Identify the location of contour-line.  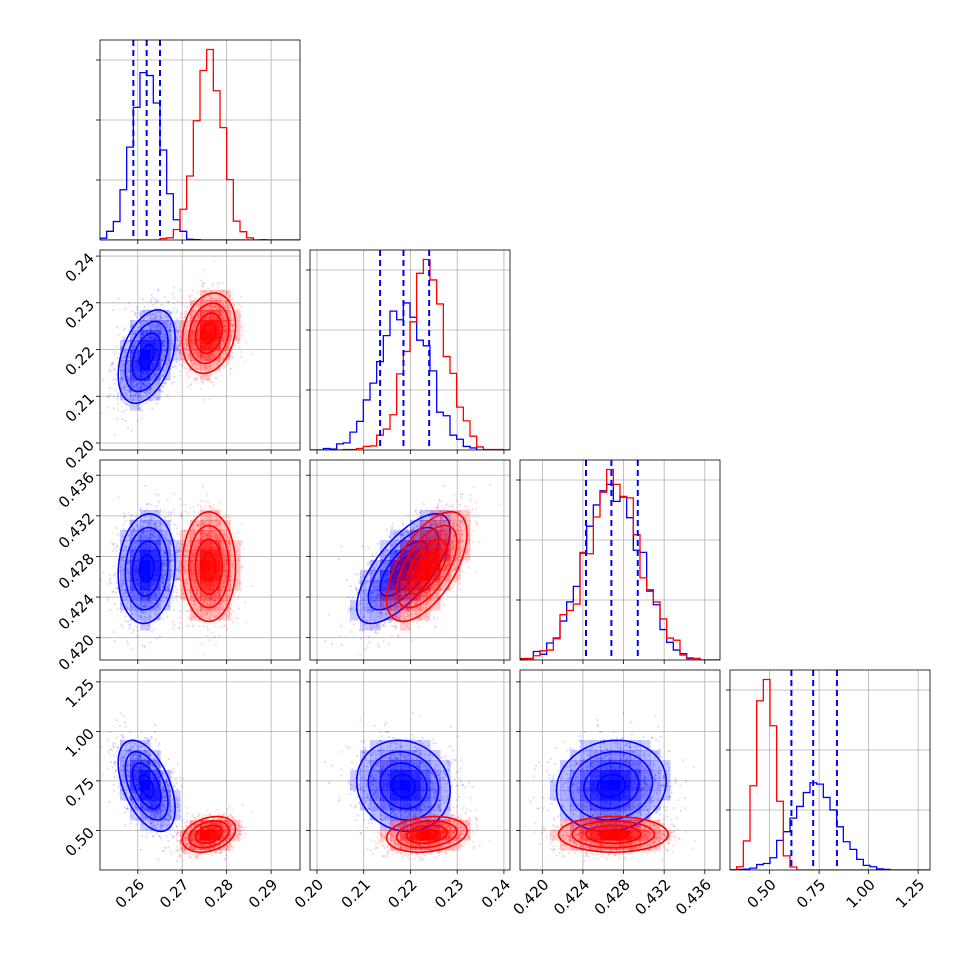
(209, 333).